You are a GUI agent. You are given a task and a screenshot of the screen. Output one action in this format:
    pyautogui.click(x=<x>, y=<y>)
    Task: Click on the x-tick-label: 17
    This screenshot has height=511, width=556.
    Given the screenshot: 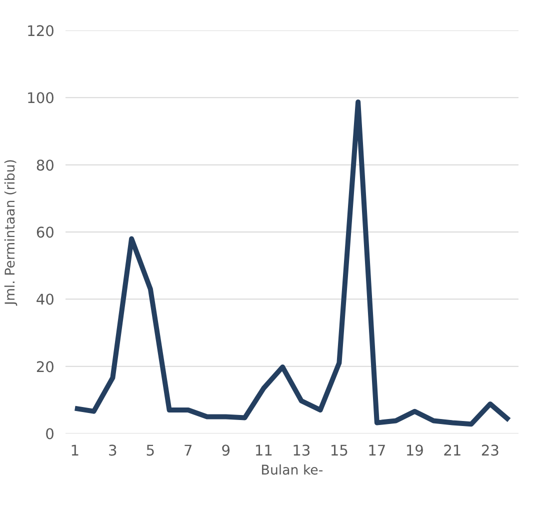 What is the action you would take?
    pyautogui.click(x=377, y=451)
    